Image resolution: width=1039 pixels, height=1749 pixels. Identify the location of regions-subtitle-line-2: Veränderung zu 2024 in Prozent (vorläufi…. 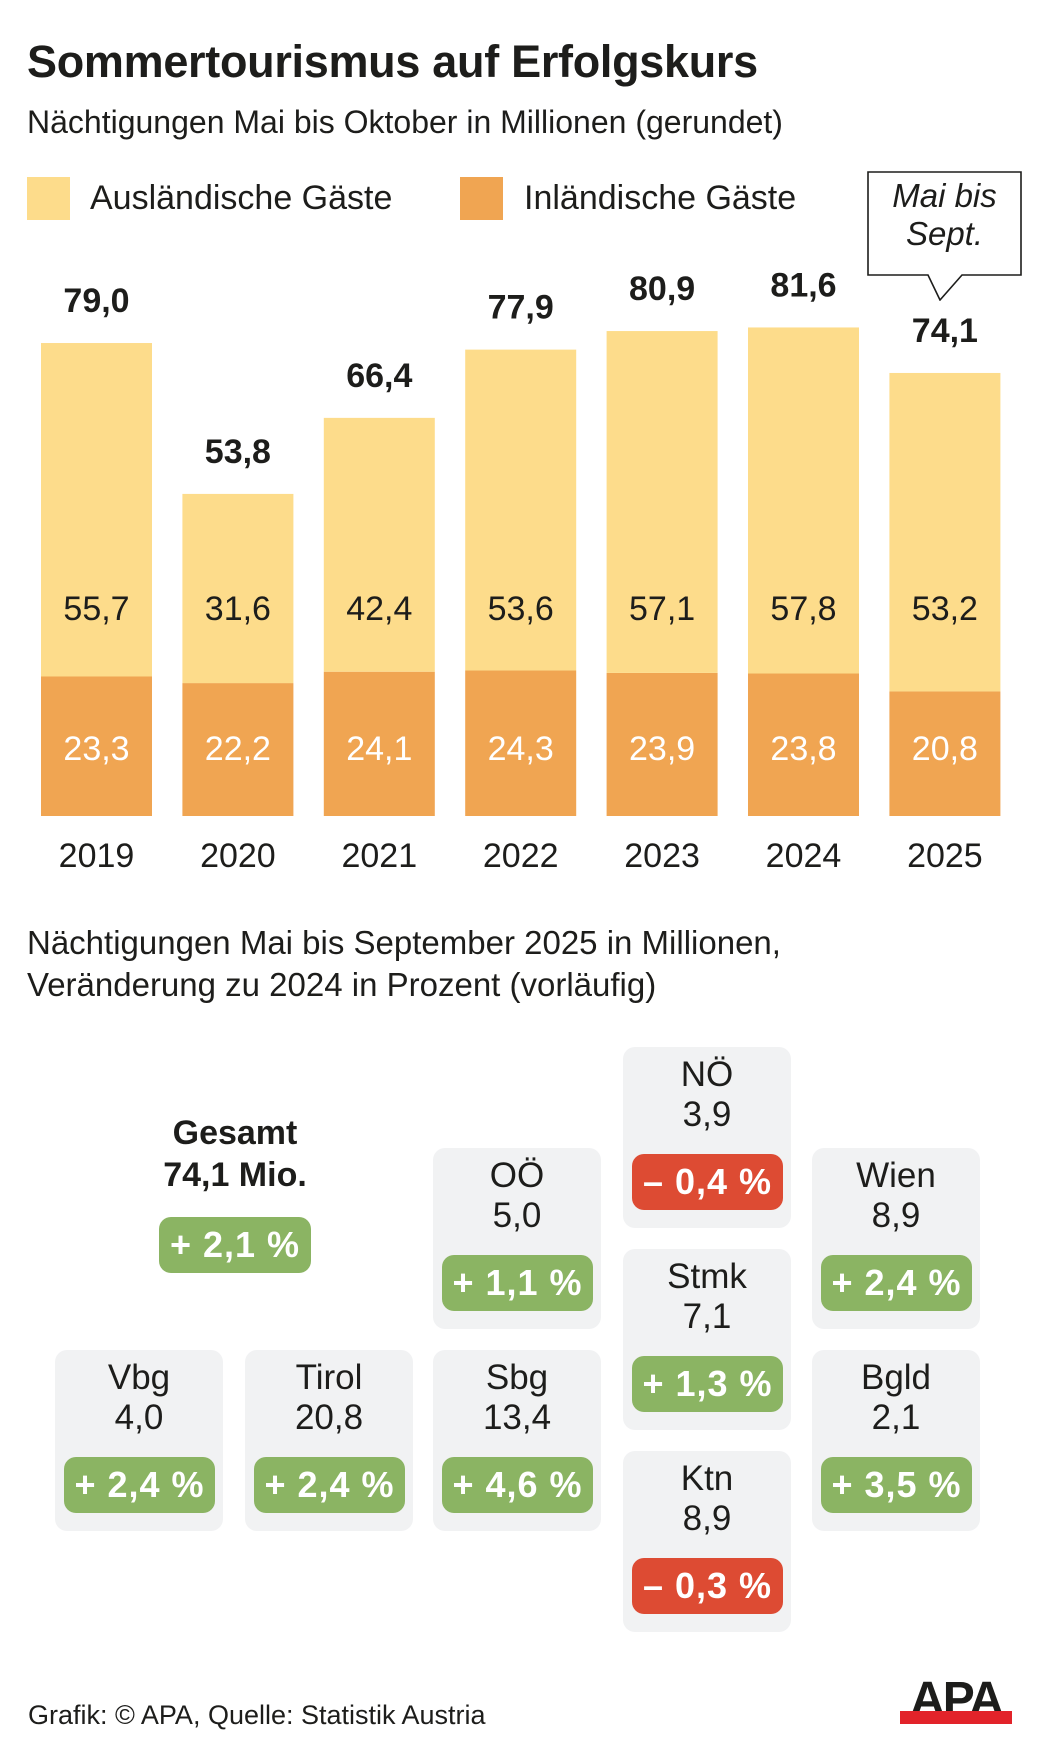
(342, 984).